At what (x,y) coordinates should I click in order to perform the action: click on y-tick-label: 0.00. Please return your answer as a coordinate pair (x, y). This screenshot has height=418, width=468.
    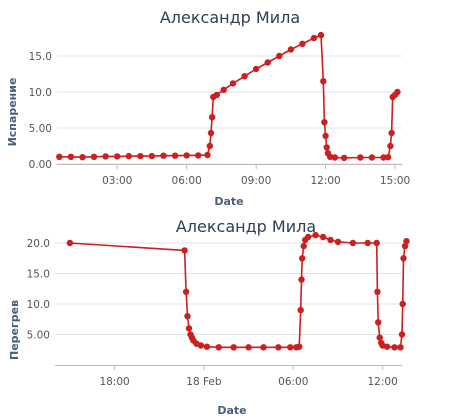
    Looking at the image, I should click on (40, 165).